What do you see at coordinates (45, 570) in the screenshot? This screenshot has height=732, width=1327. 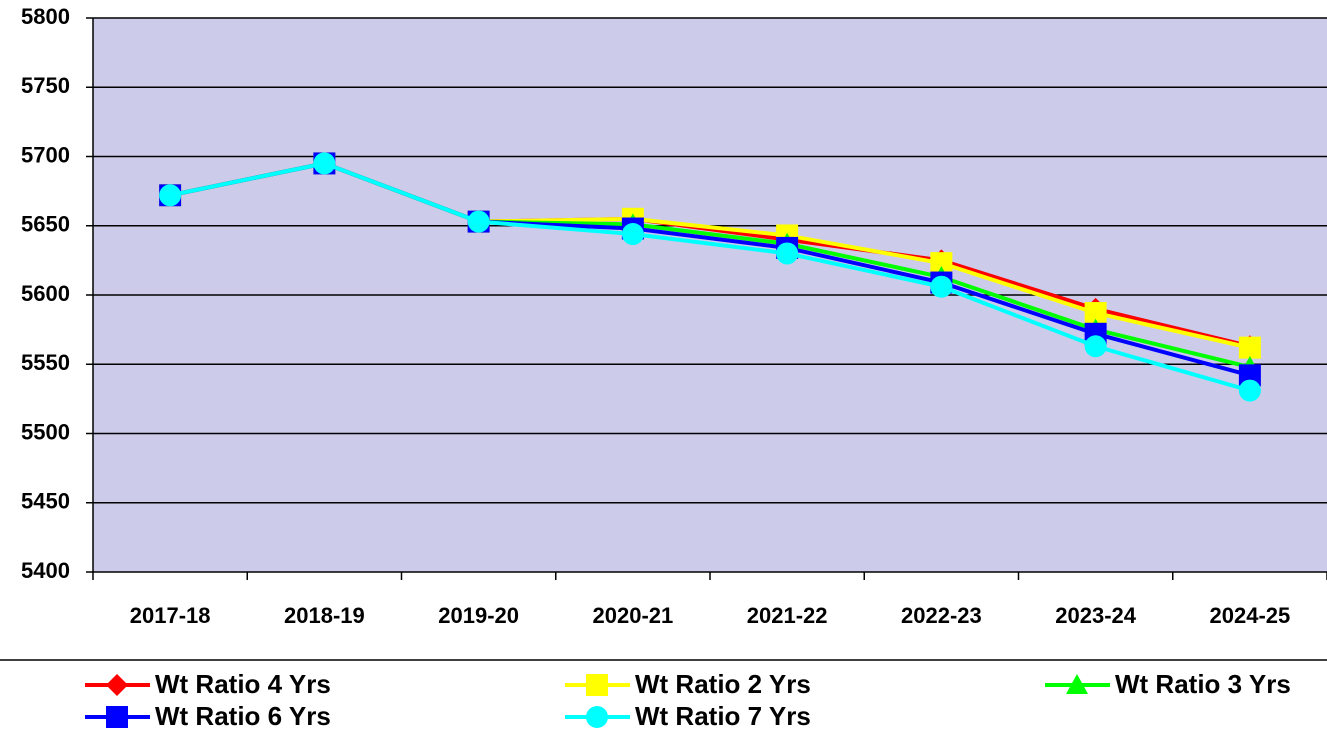 I see `y-tick-label: 5400` at bounding box center [45, 570].